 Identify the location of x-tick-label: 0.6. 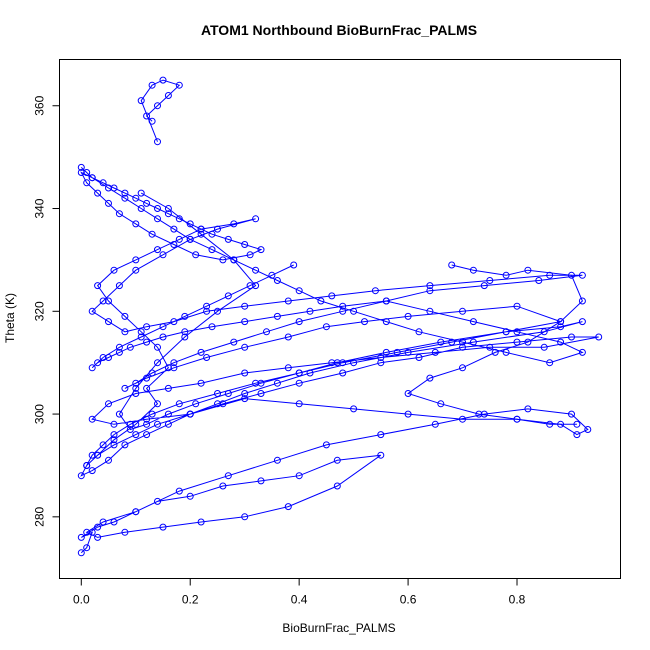
(408, 600).